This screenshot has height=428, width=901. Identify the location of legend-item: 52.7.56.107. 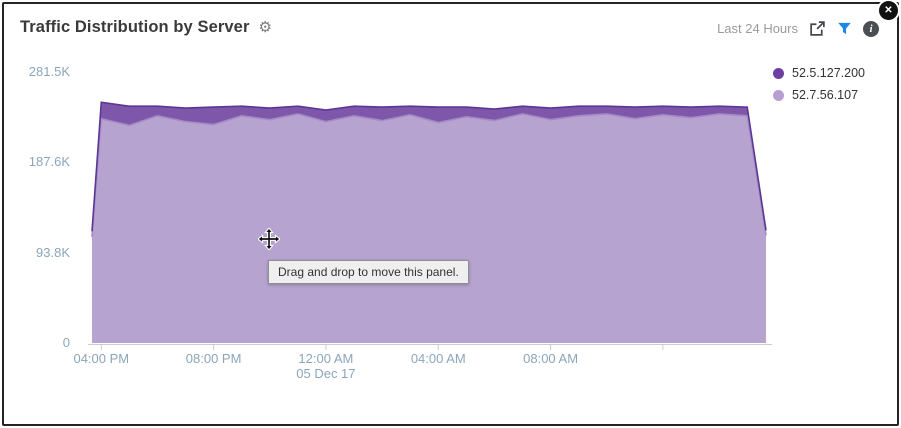
(819, 95).